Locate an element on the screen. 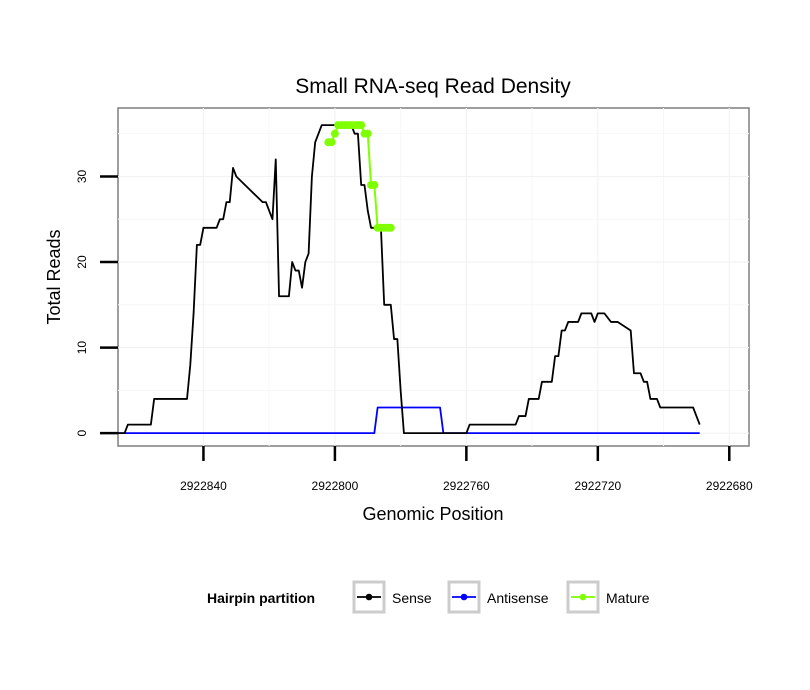 The image size is (810, 690). y-tick-label: 30 is located at coordinates (82, 176).